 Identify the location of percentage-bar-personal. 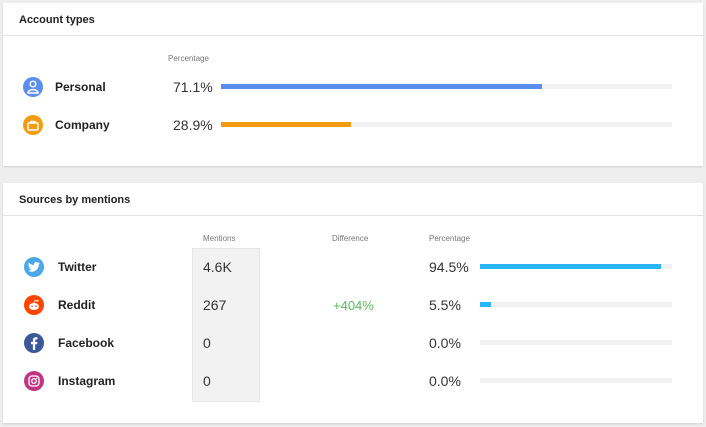
(446, 86).